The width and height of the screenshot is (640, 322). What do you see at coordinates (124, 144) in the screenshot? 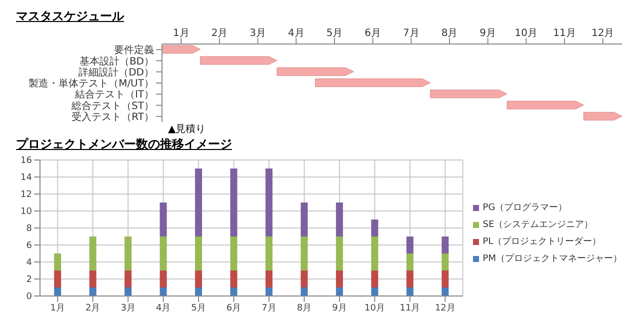
I see `chart-title: プロジェクトメンバー数の推移イメージ` at bounding box center [124, 144].